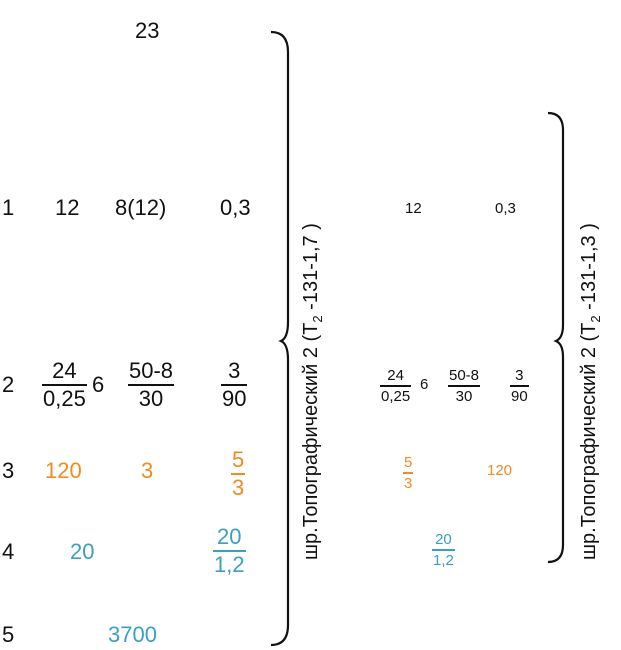 The height and width of the screenshot is (650, 621). What do you see at coordinates (235, 207) in the screenshot?
I see `g1-row1-value-3: 0,3` at bounding box center [235, 207].